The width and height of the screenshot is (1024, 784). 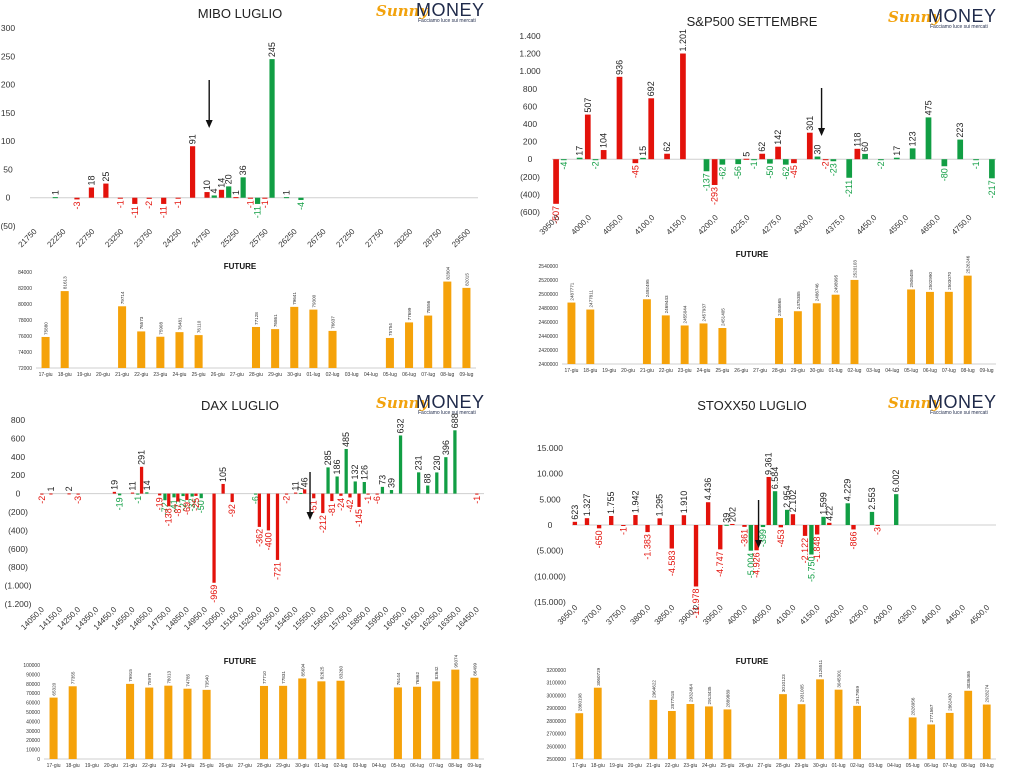 I want to click on future-x-tick-label: 27-giu, so click(x=237, y=375).